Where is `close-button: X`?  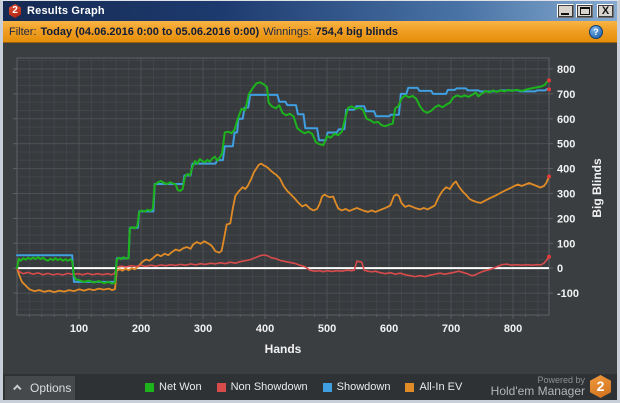
close-button: X is located at coordinates (605, 11).